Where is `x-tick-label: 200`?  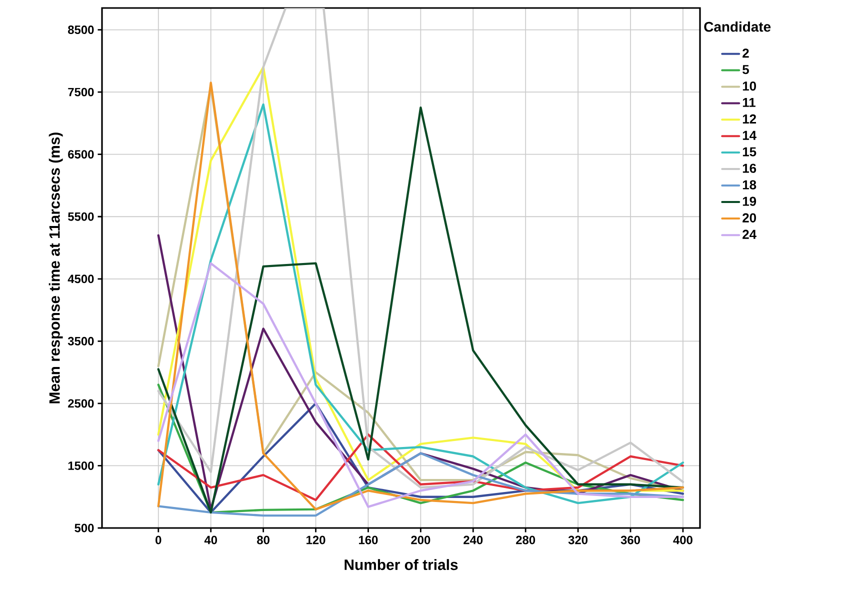 x-tick-label: 200 is located at coordinates (420, 540).